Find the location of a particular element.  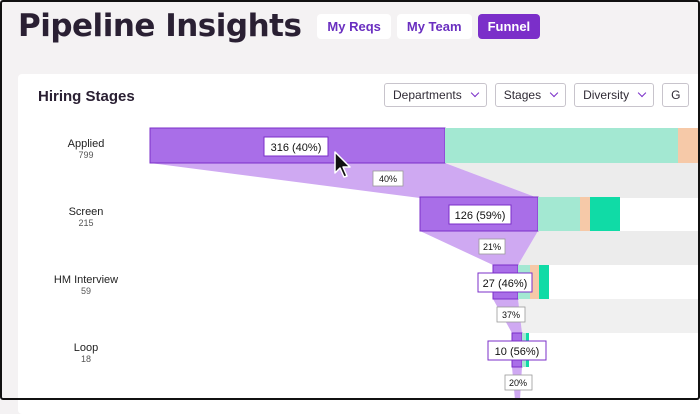

stage-count: 215 is located at coordinates (86, 223).